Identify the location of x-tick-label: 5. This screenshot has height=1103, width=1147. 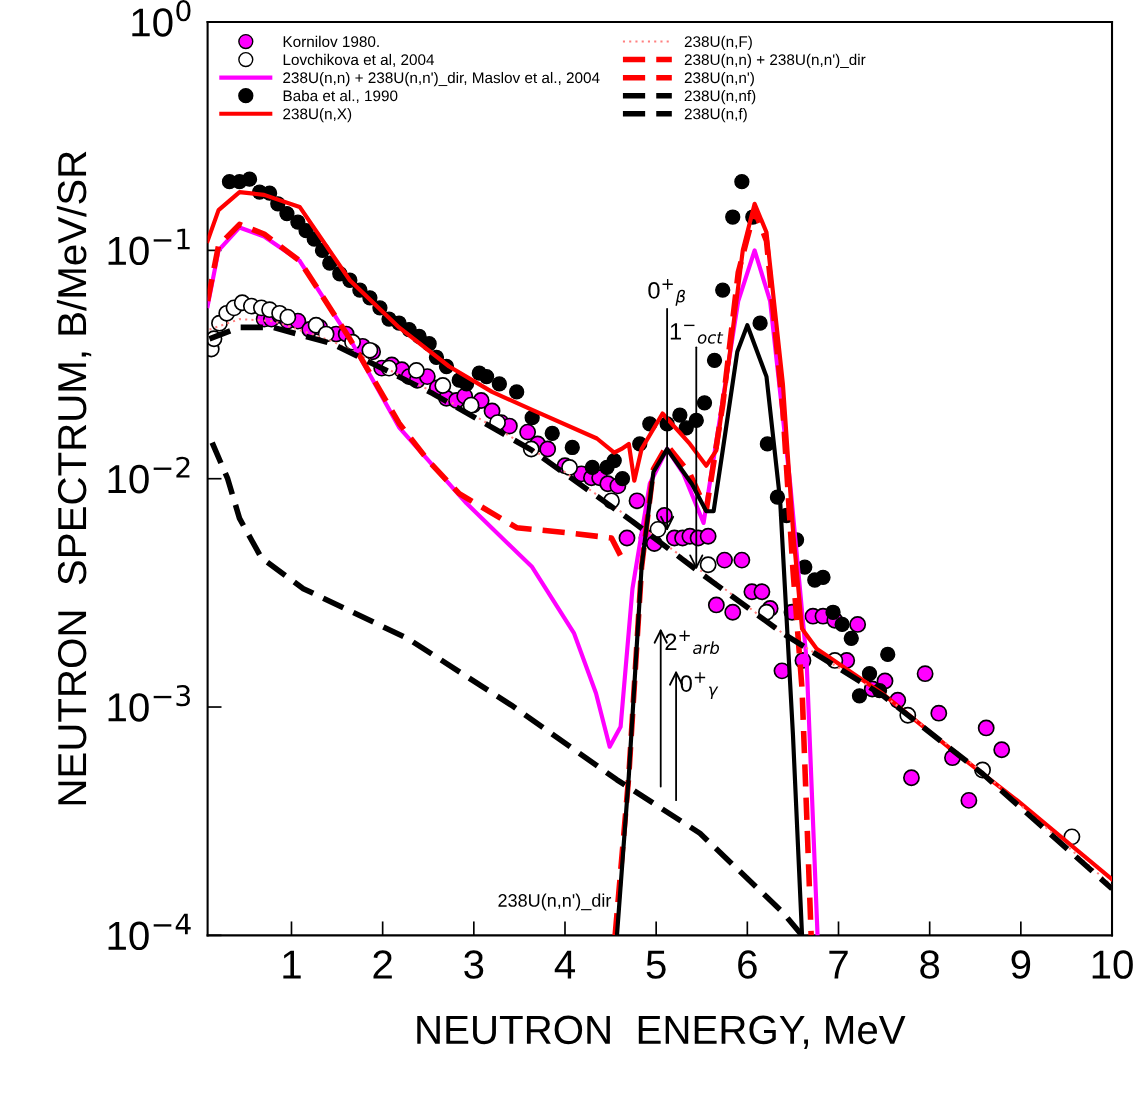
(656, 964).